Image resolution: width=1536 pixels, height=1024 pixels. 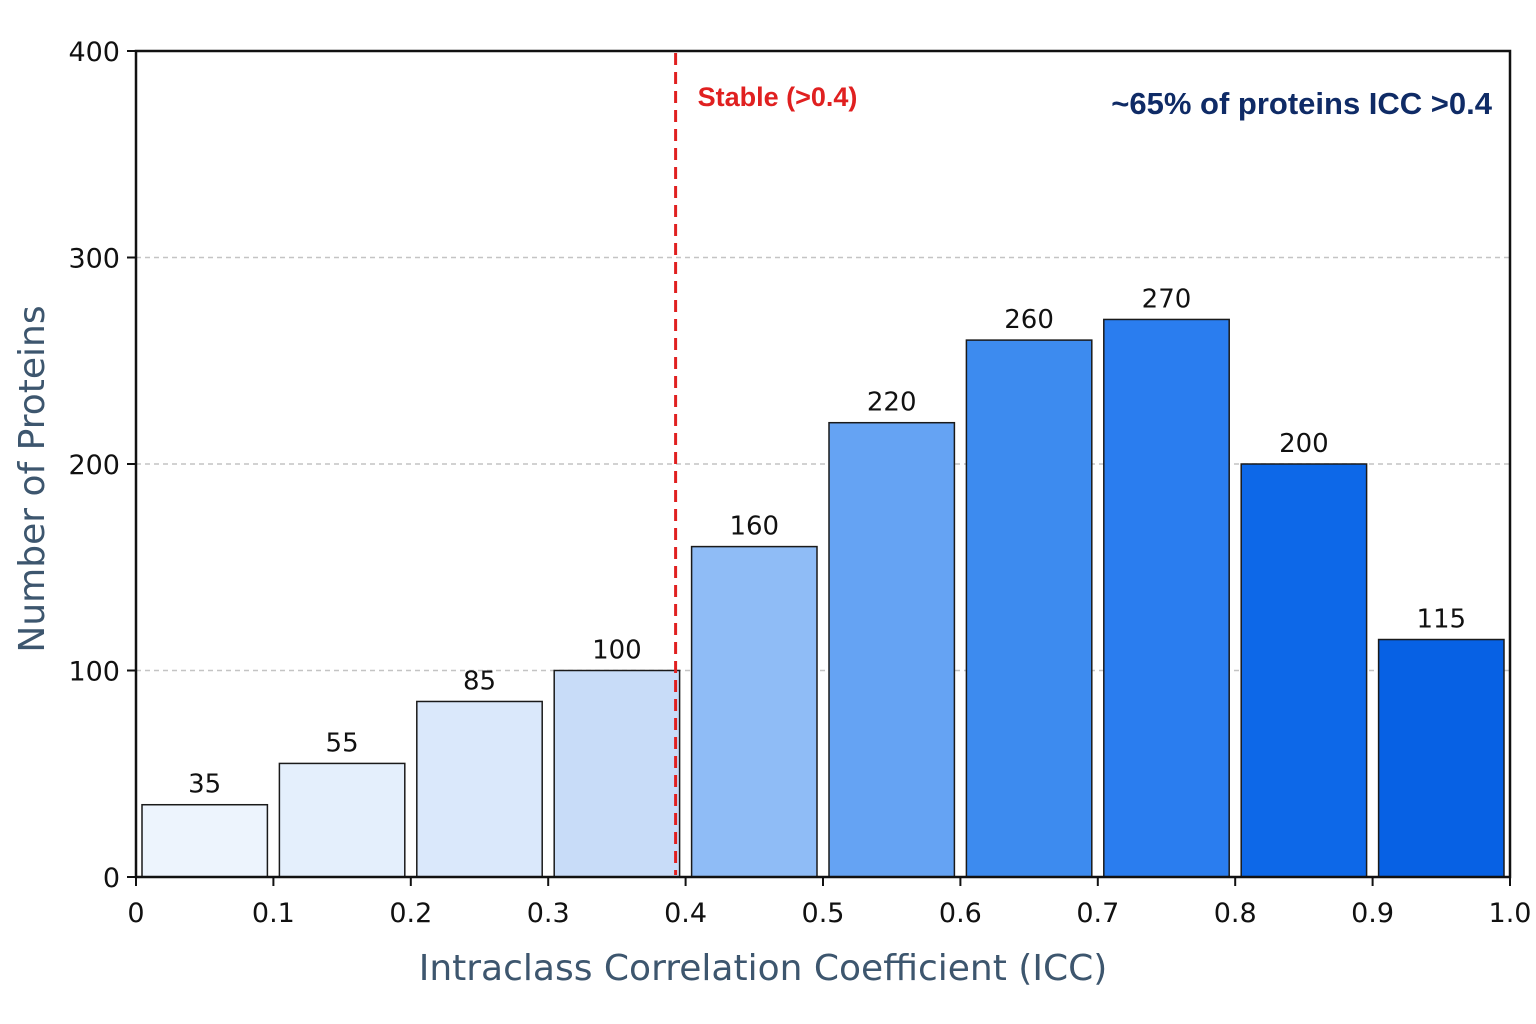 I want to click on x-tick-label: 0, so click(x=135, y=913).